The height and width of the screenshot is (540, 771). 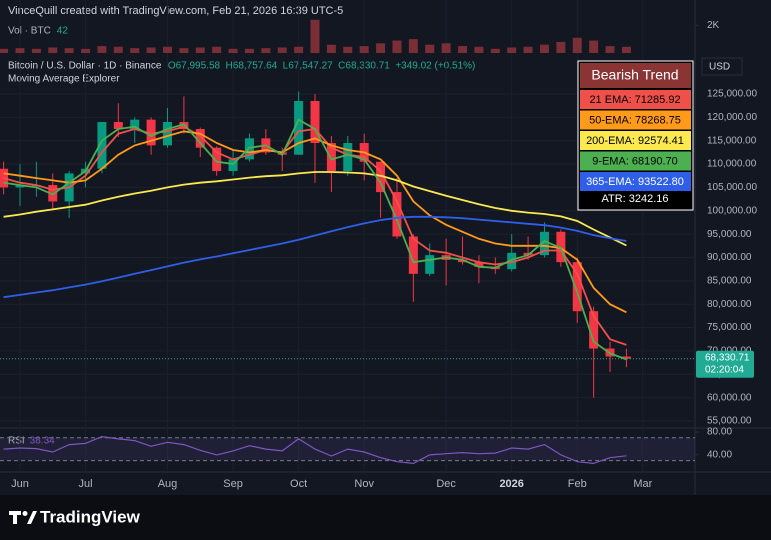 What do you see at coordinates (16, 441) in the screenshot?
I see `rsi-title: RSI` at bounding box center [16, 441].